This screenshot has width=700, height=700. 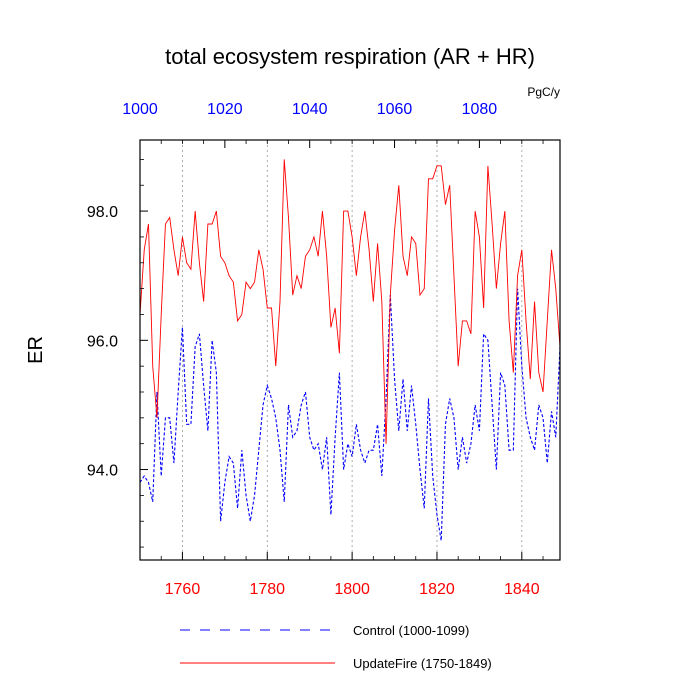 What do you see at coordinates (36, 350) in the screenshot?
I see `y-axis-label: ER` at bounding box center [36, 350].